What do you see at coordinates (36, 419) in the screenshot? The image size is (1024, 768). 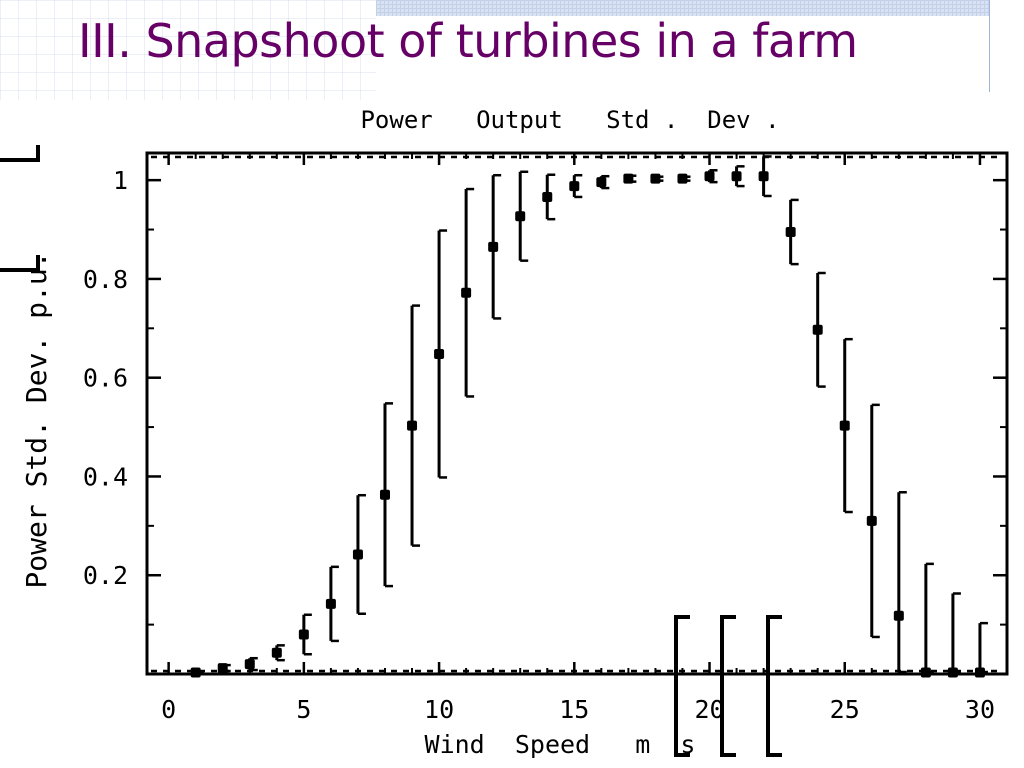 I see `y-axis-label: Power Std. Dev. p.u.` at bounding box center [36, 419].